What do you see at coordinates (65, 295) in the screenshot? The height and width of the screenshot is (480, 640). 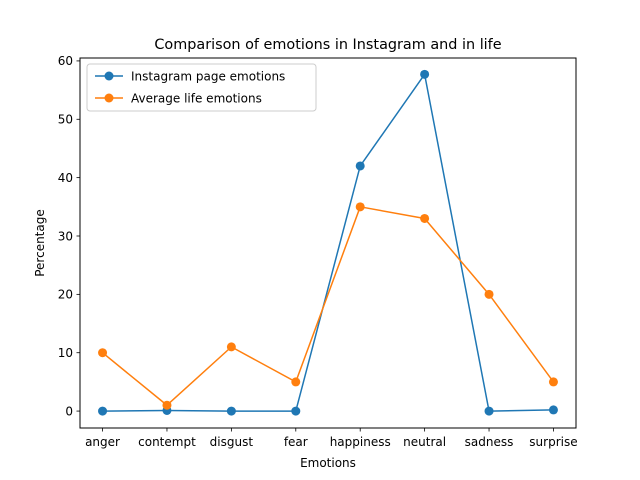 I see `y-tick-label: 20` at bounding box center [65, 295].